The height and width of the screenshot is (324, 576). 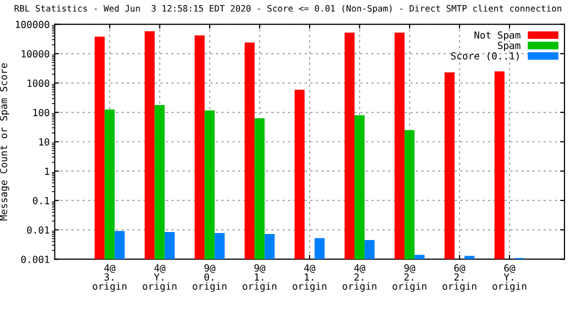 What do you see at coordinates (509, 278) in the screenshot?
I see `x-tick-label: 6@ Y. origin` at bounding box center [509, 278].